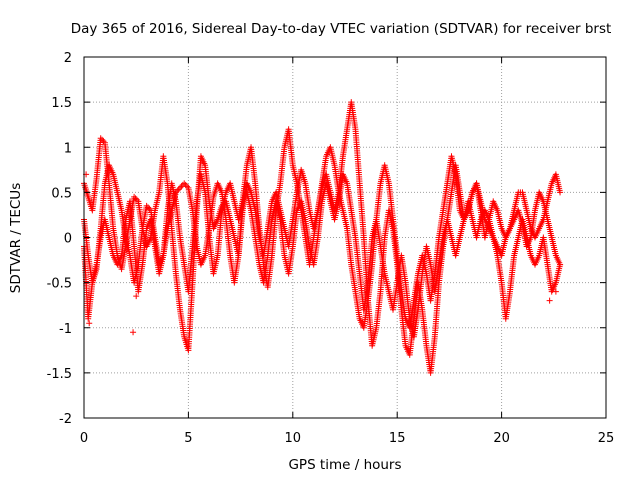  Describe the element at coordinates (59, 284) in the screenshot. I see `y-tick-label: -0.5` at that location.